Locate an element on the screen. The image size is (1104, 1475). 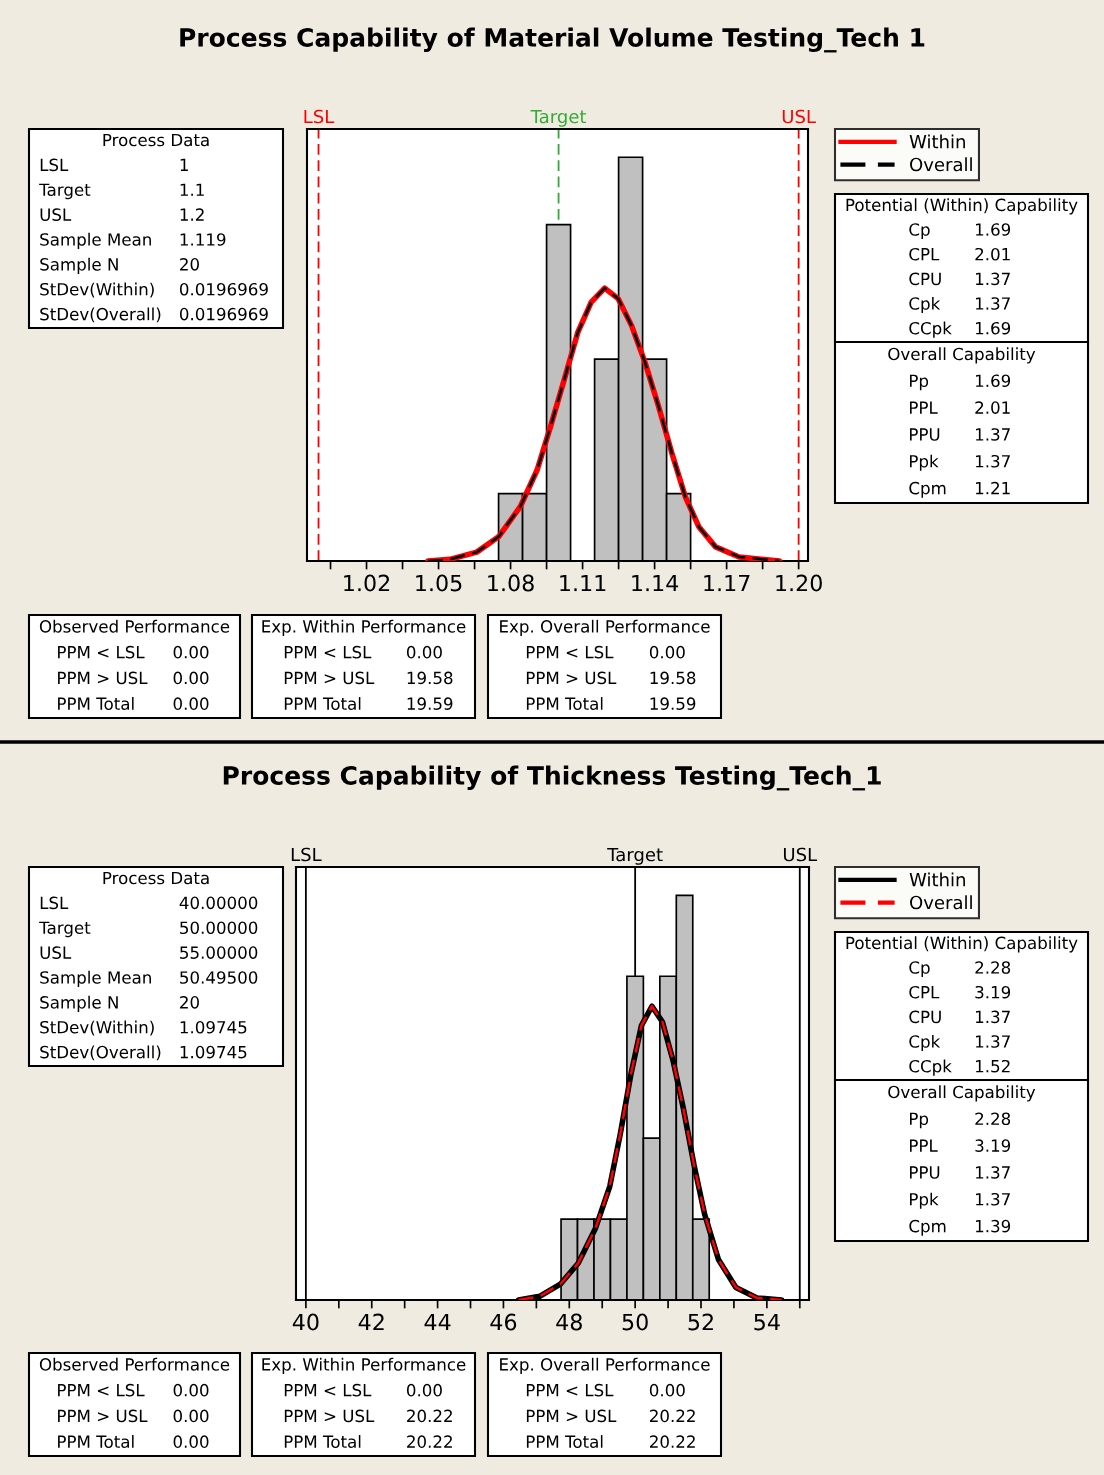
text: Exp. Overall Performance PPM < LSL 0.00 PPM > USL 20.22 PPM Total 20.22 is located at coordinates (605, 1402).